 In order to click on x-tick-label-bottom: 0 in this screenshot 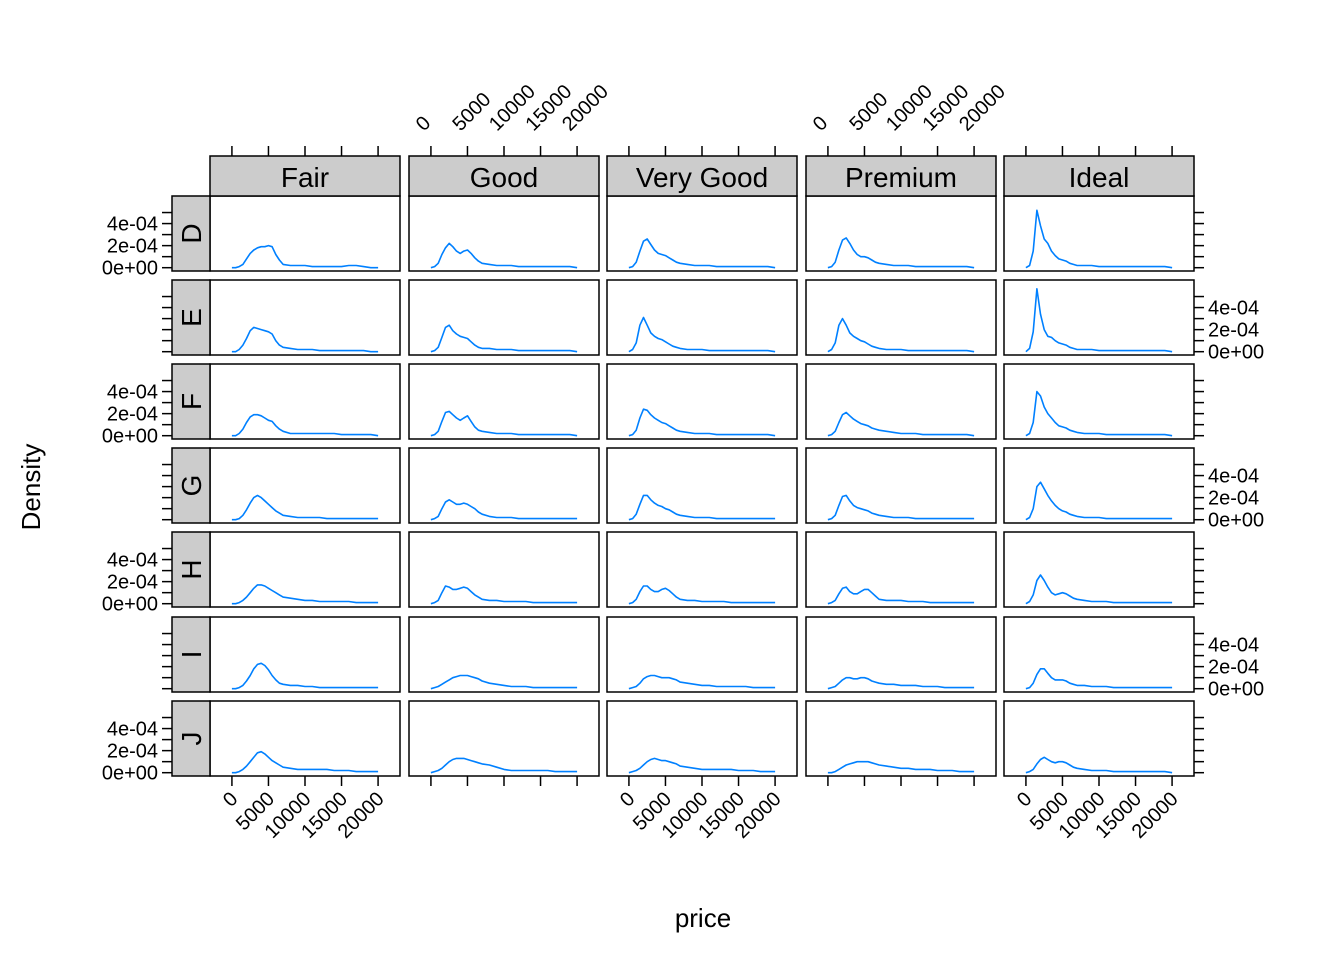, I will do `click(230, 799)`.